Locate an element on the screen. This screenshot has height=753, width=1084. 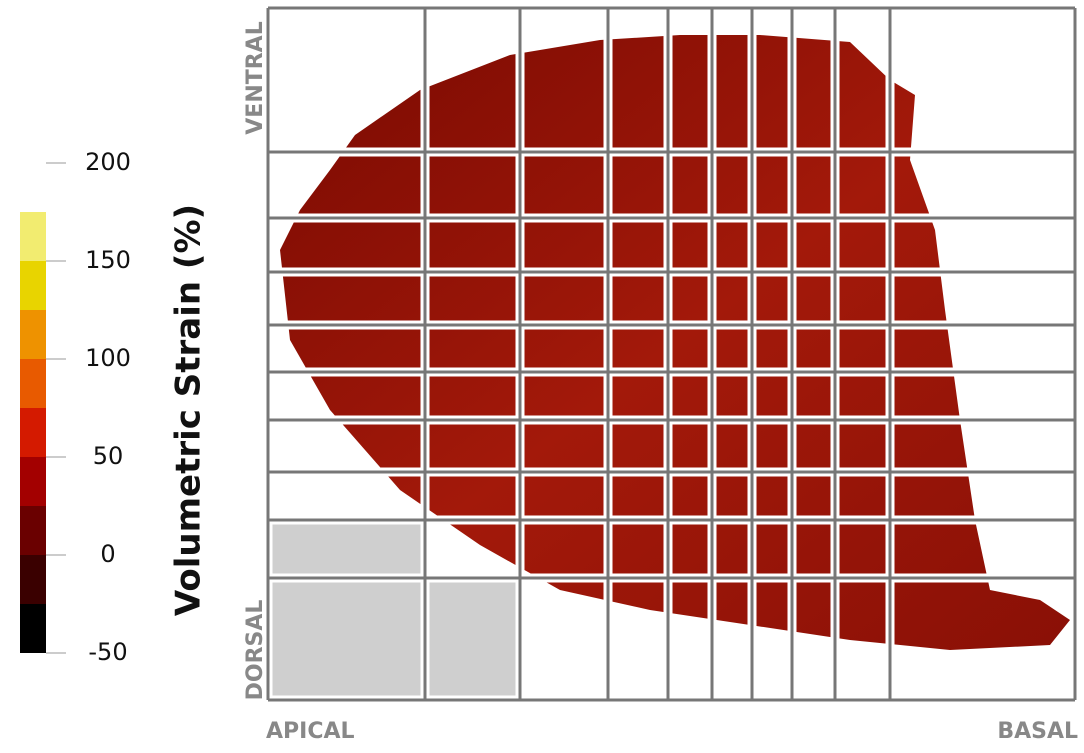
colorbar-tick-label: -50 is located at coordinates (107, 652).